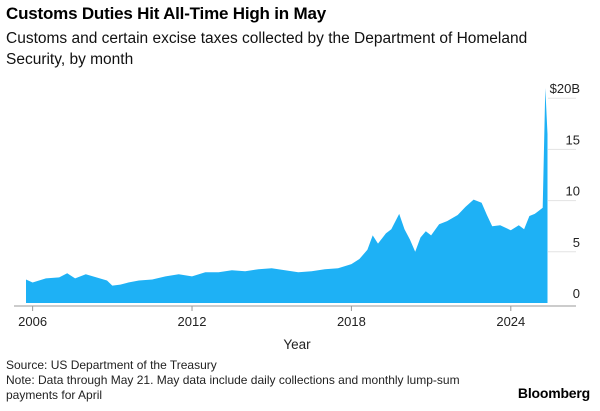 The height and width of the screenshot is (411, 600). I want to click on x-tick-label: 2012, so click(192, 321).